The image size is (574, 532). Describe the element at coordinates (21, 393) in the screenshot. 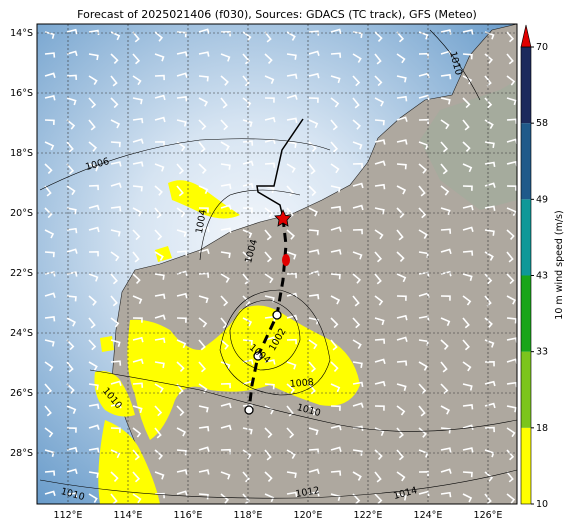

I see `lat-tick-label: 26°S` at that location.